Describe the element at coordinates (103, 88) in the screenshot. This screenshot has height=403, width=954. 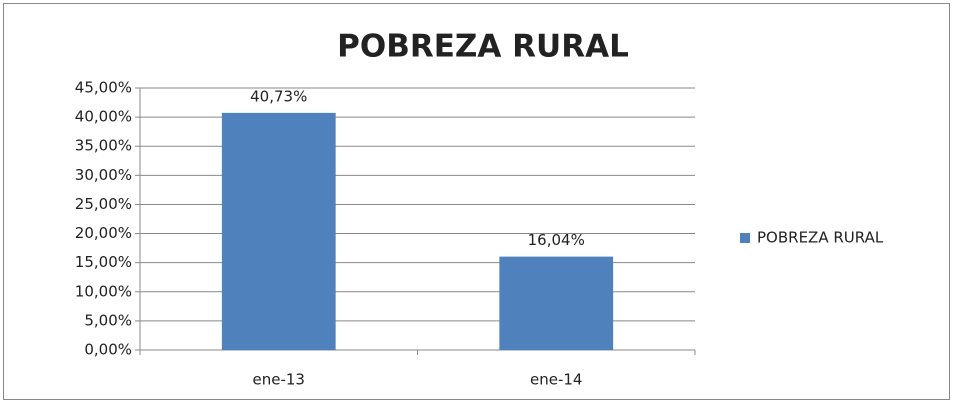
I see `y-tick-label: 45,00%` at that location.